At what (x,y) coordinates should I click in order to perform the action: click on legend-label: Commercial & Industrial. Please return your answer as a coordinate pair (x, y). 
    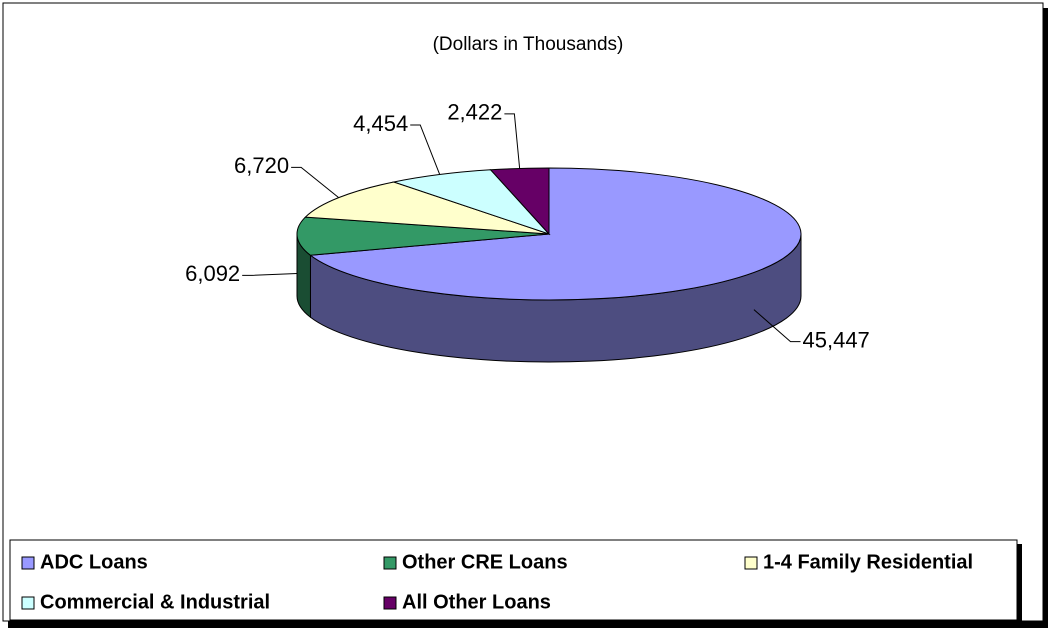
    Looking at the image, I should click on (155, 602).